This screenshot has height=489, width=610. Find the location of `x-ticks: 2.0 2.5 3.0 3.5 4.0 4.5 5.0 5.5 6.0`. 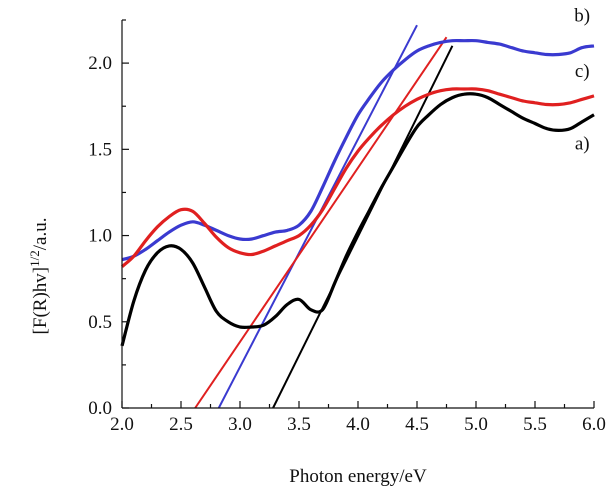

x-ticks: 2.0 2.5 3.0 3.5 4.0 4.5 5.0 5.5 6.0 is located at coordinates (358, 418).